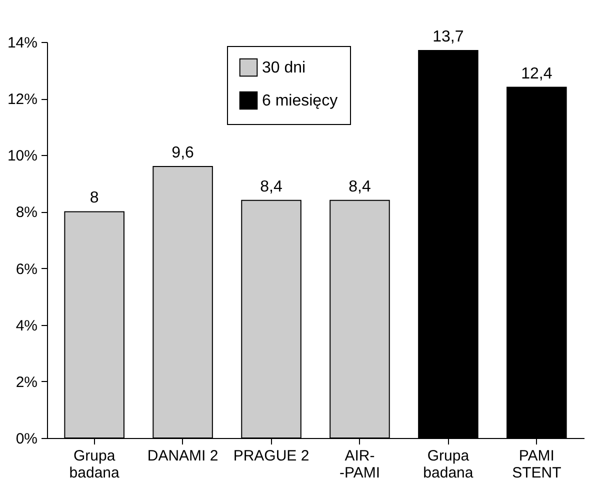 The height and width of the screenshot is (488, 596). Describe the element at coordinates (27, 325) in the screenshot. I see `y-tick-label: 4%` at that location.